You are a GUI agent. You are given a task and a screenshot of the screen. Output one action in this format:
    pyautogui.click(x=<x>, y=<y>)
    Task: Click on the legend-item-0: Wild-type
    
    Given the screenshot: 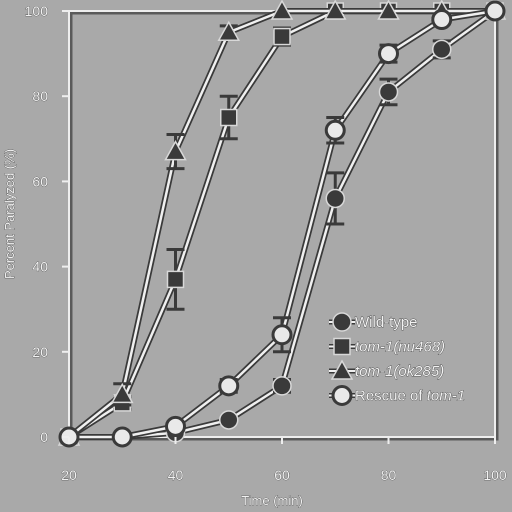 What is the action you would take?
    pyautogui.click(x=373, y=322)
    